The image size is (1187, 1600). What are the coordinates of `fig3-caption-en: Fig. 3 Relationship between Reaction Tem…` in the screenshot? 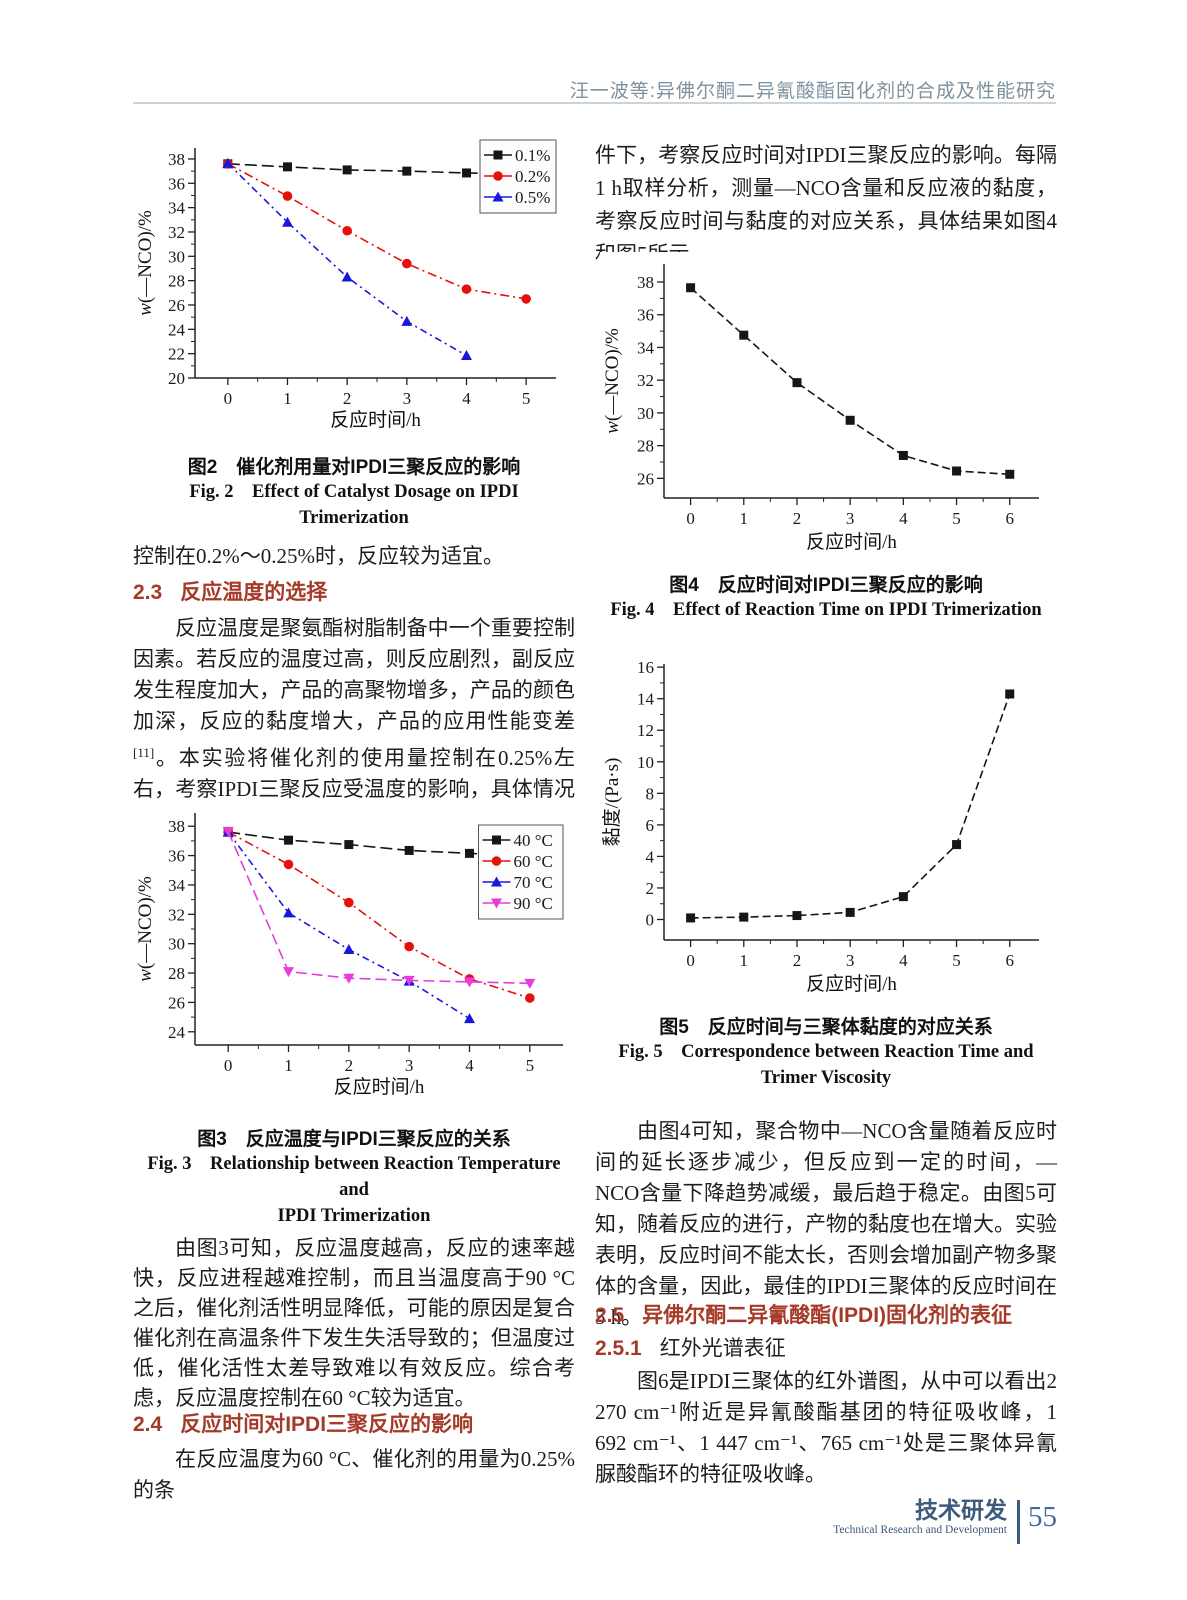 It's located at (354, 1190).